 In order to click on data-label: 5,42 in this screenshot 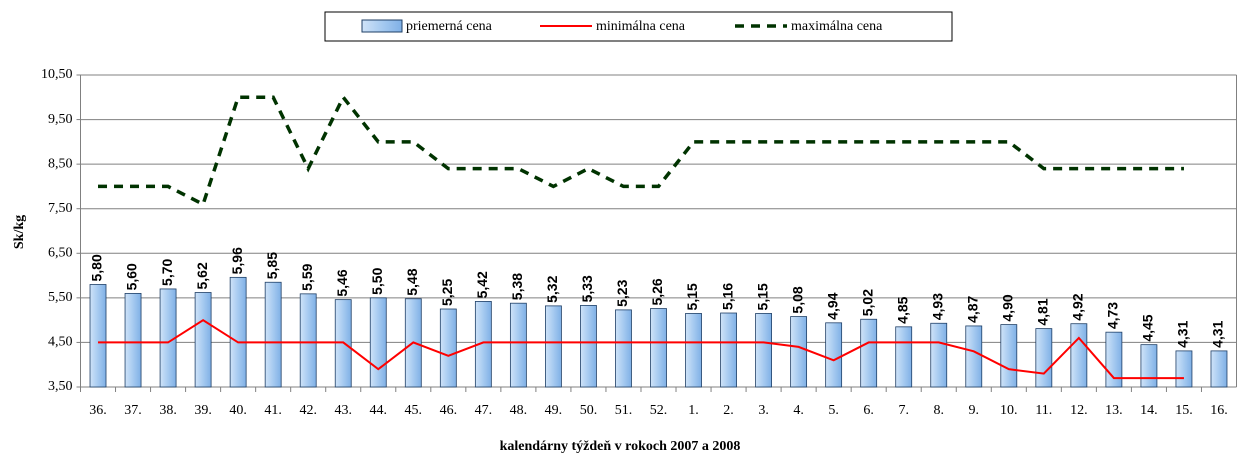, I will do `click(482, 284)`.